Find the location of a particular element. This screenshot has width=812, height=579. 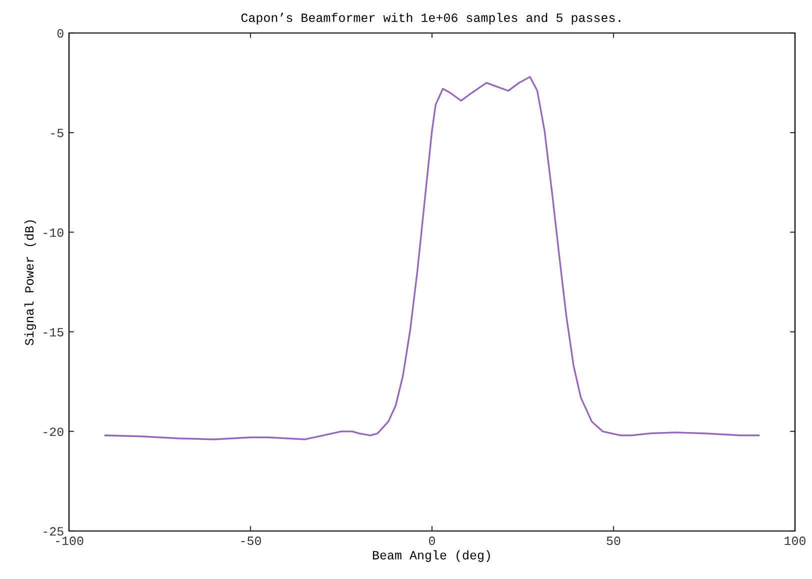

y-axis-title: Signal Power (dB) is located at coordinates (30, 283).